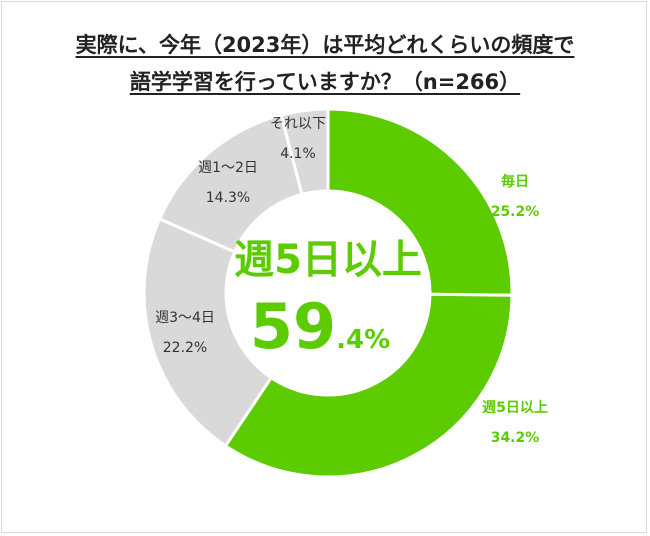 This screenshot has width=650, height=536. Describe the element at coordinates (515, 212) in the screenshot. I see `slice-value-label: 25.2%` at that location.